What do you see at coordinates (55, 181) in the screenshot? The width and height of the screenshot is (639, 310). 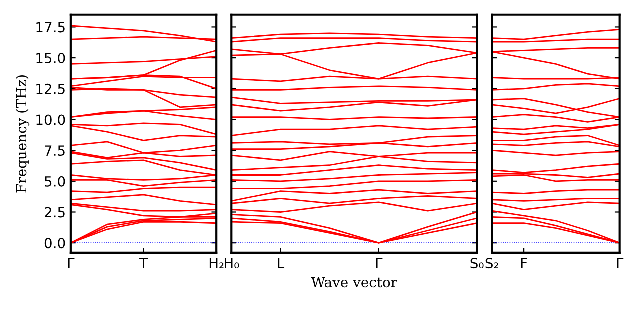 I see `y-tick-label: 5.0` at bounding box center [55, 181].